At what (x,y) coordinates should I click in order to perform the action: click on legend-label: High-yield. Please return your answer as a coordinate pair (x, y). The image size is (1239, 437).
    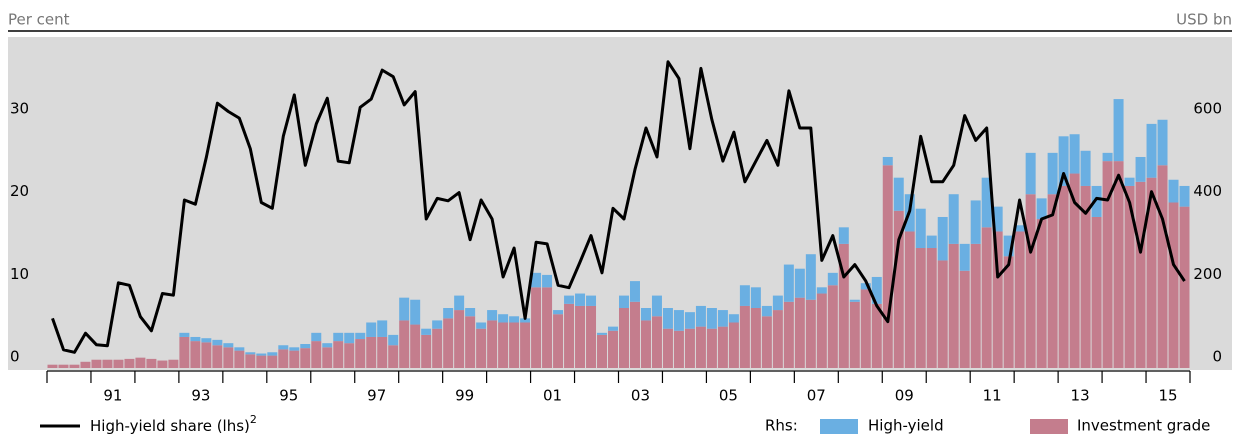
    Looking at the image, I should click on (906, 426).